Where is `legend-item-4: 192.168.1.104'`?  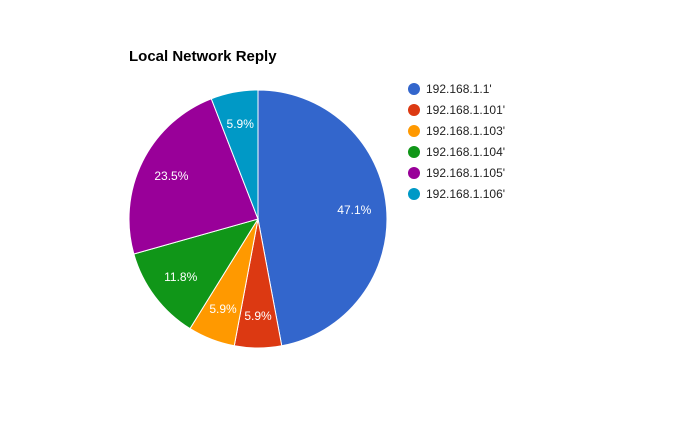
legend-item-4: 192.168.1.104' is located at coordinates (456, 152).